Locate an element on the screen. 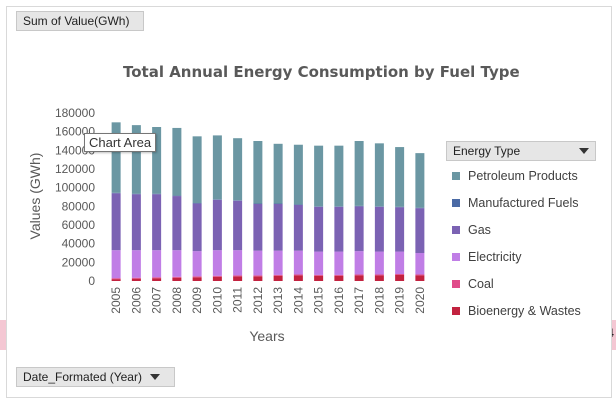  legend-item: Bioenergy & Wastes is located at coordinates (516, 310).